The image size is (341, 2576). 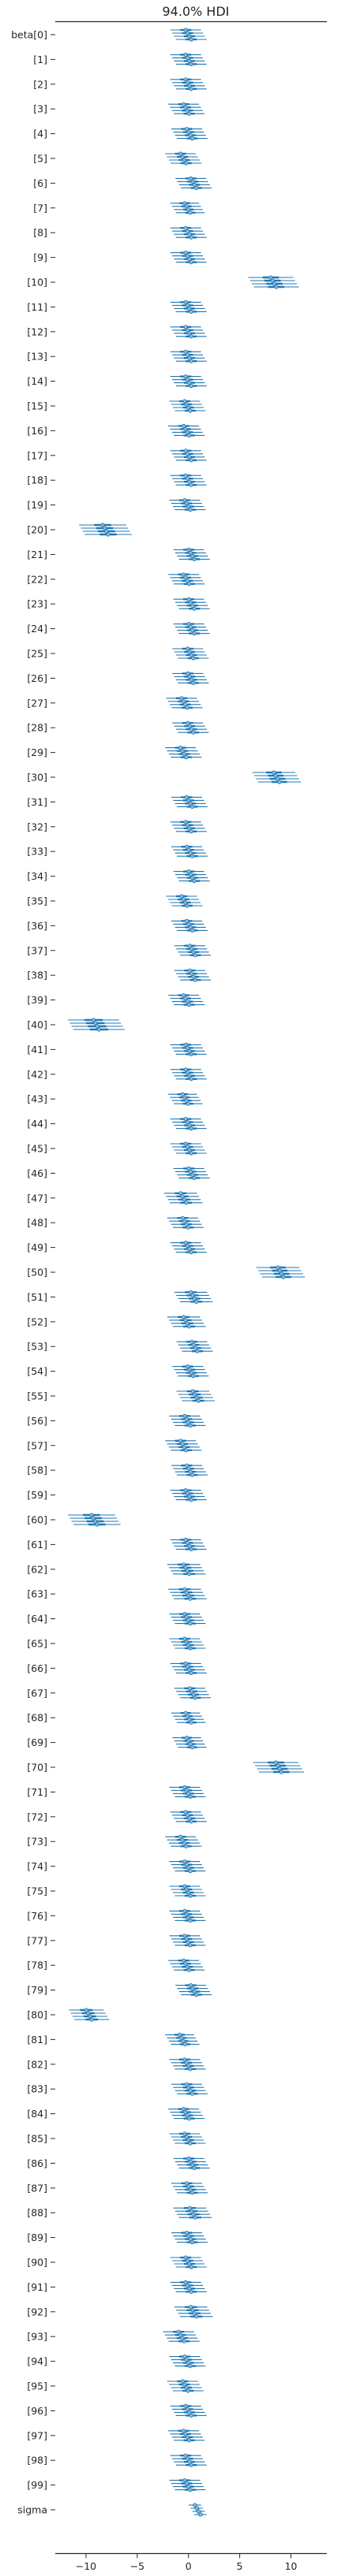 What do you see at coordinates (37, 1594) in the screenshot?
I see `y-tick-label: [63]` at bounding box center [37, 1594].